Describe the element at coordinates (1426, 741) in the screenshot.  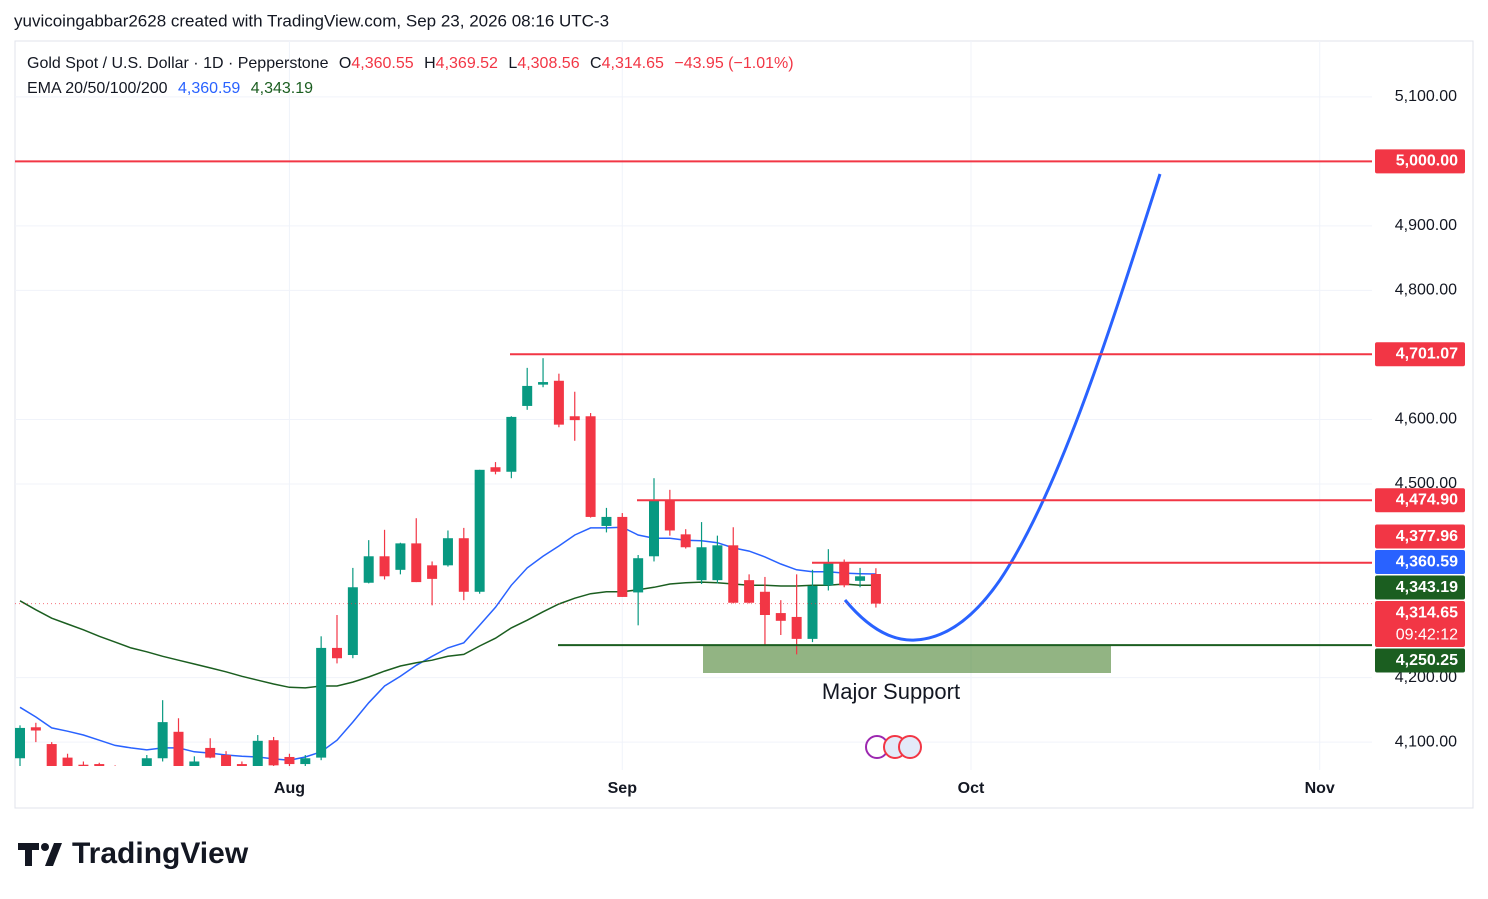
I see `y-tick-label: 4,100.00` at that location.